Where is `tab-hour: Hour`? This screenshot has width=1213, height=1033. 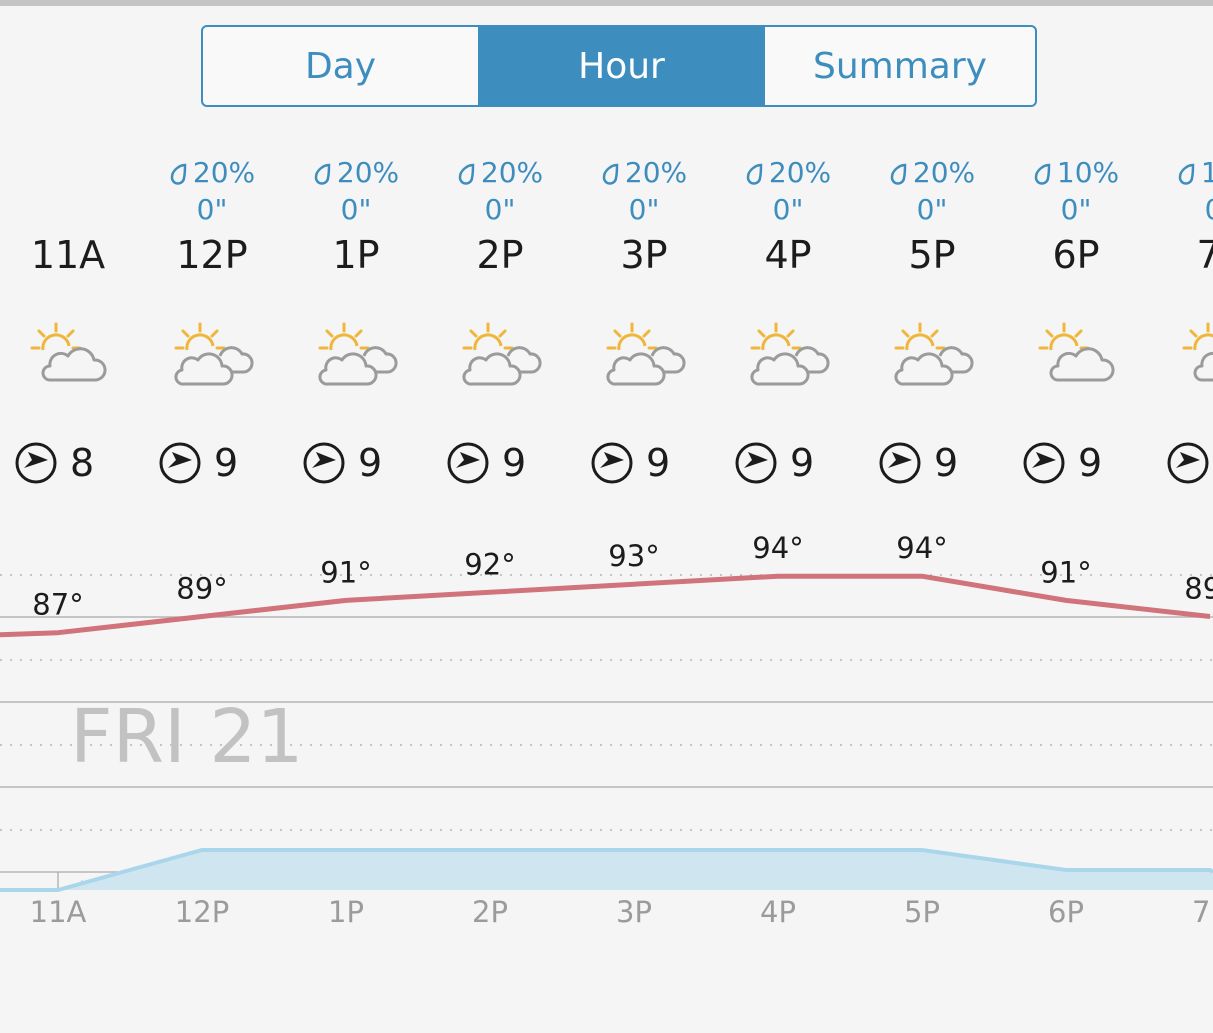
tab-hour: Hour is located at coordinates (621, 66).